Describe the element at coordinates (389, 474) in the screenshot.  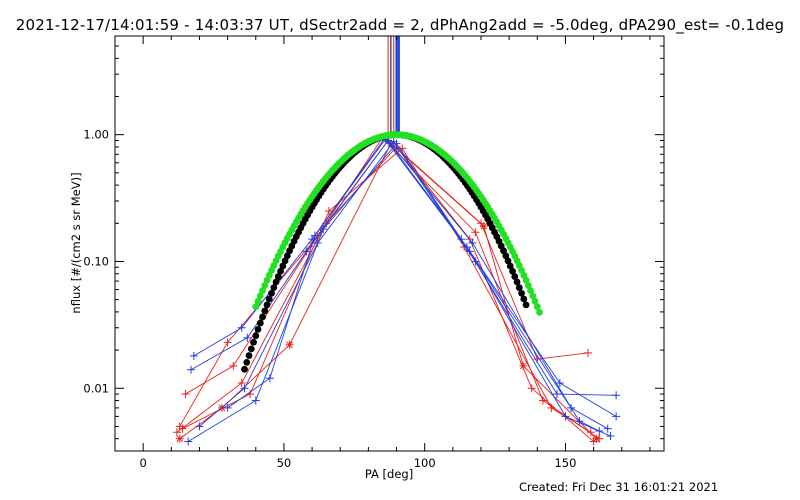
I see `x-axis-label: PA [deg]` at that location.